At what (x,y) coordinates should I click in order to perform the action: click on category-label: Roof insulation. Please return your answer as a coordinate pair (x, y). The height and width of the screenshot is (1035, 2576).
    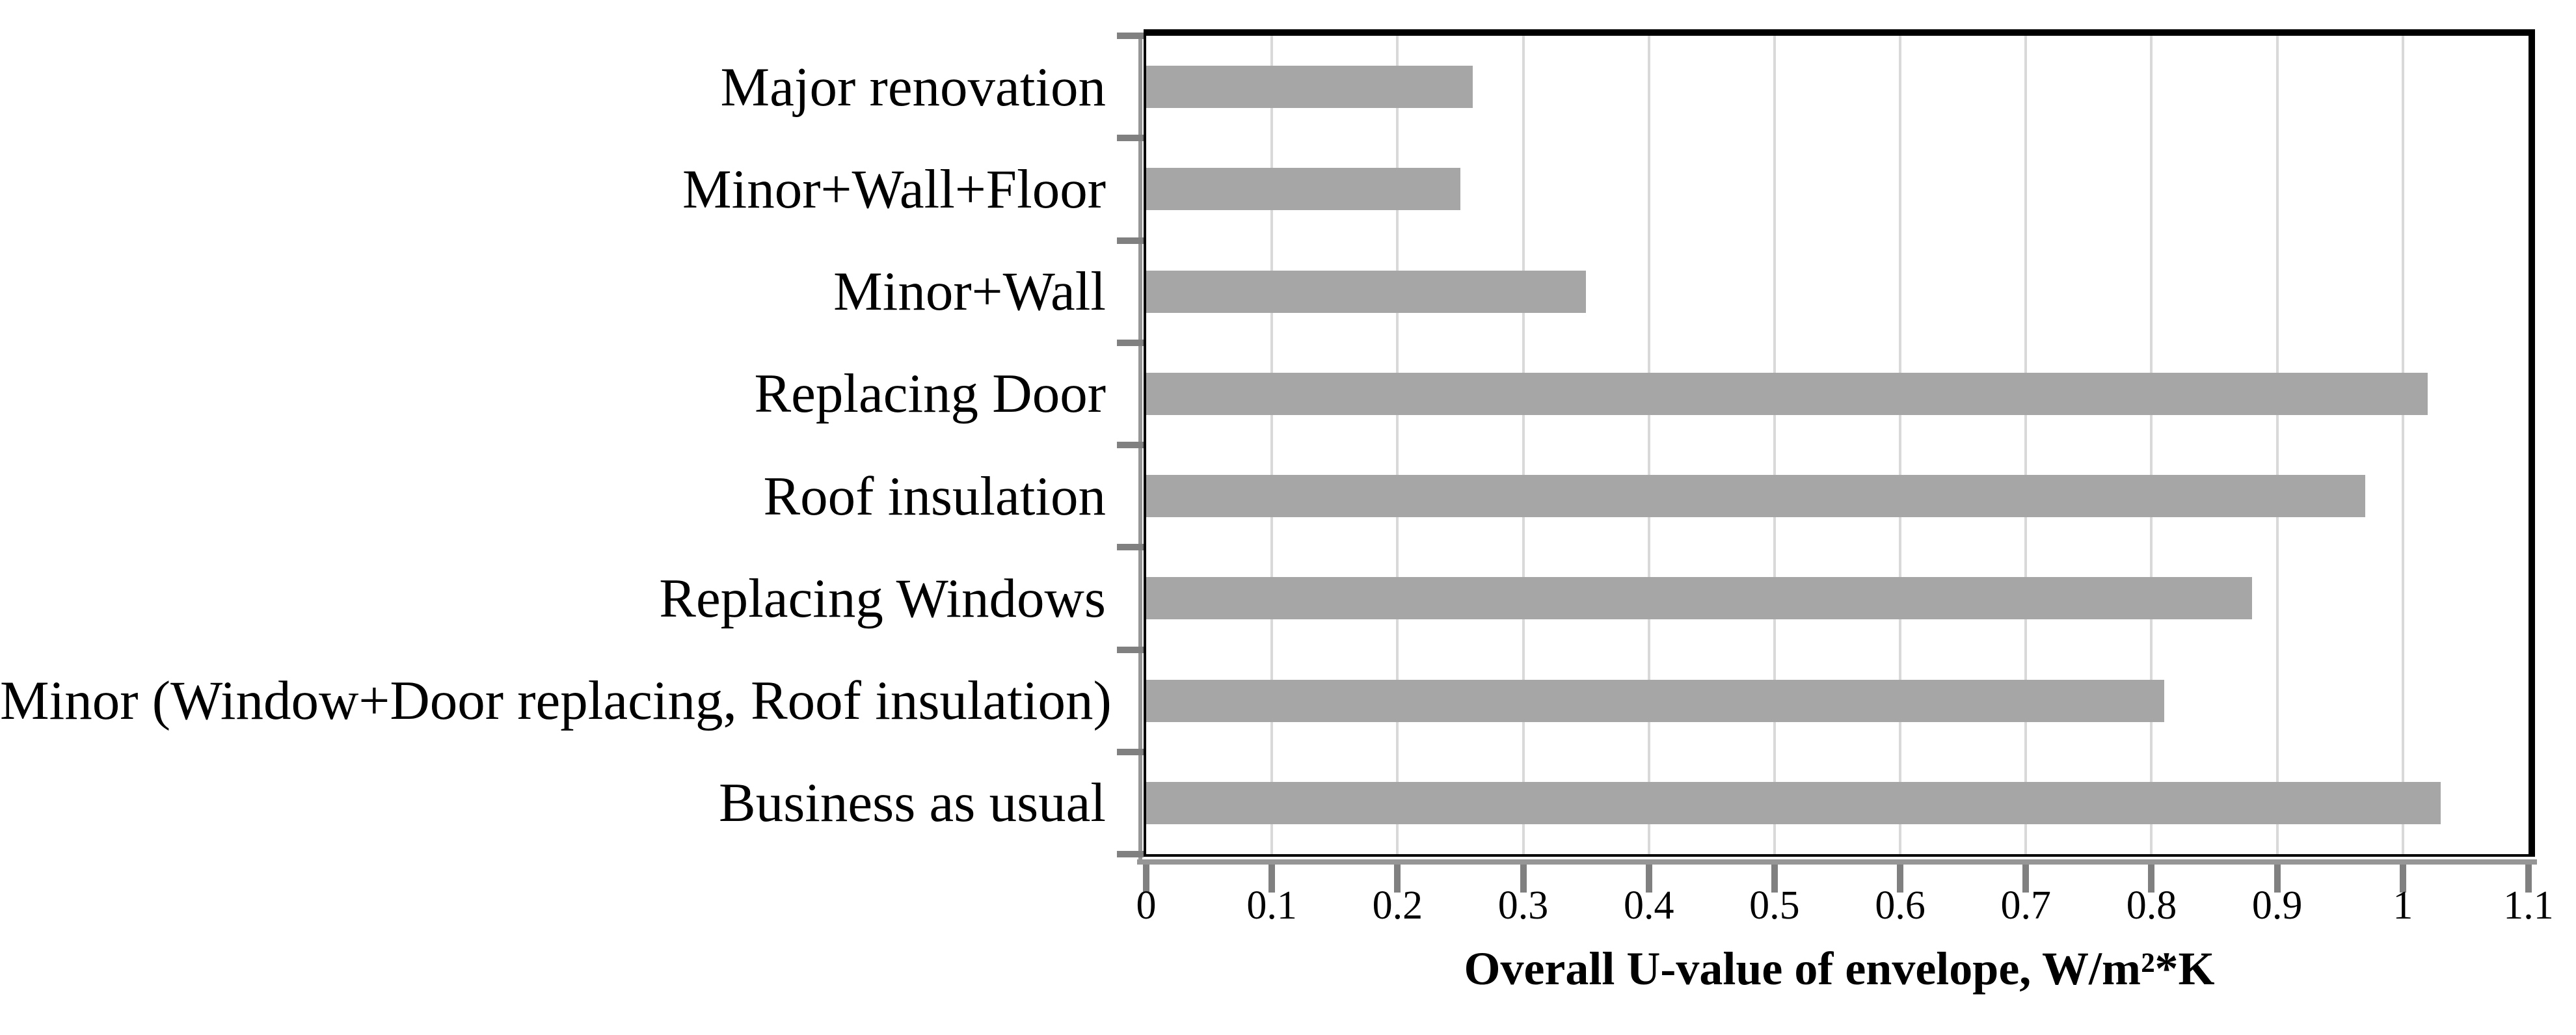
    Looking at the image, I should click on (934, 496).